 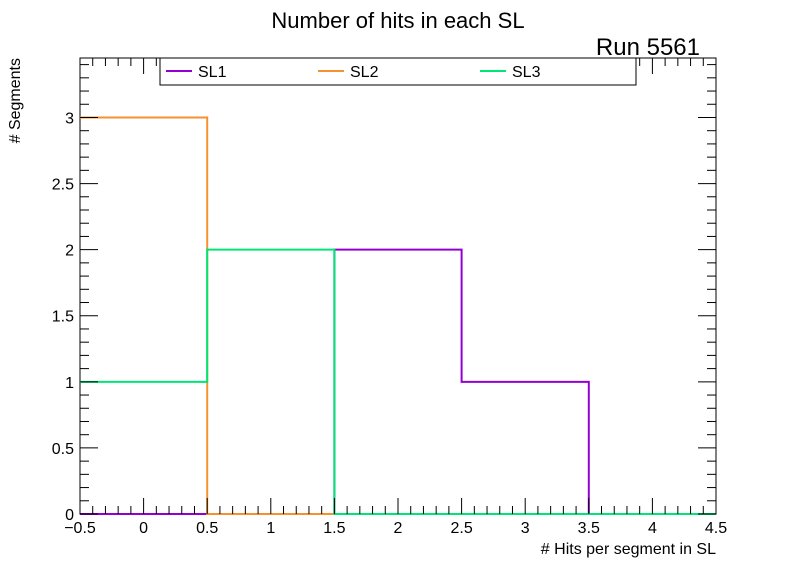 What do you see at coordinates (589, 528) in the screenshot?
I see `x-tick-label: 3.5` at bounding box center [589, 528].